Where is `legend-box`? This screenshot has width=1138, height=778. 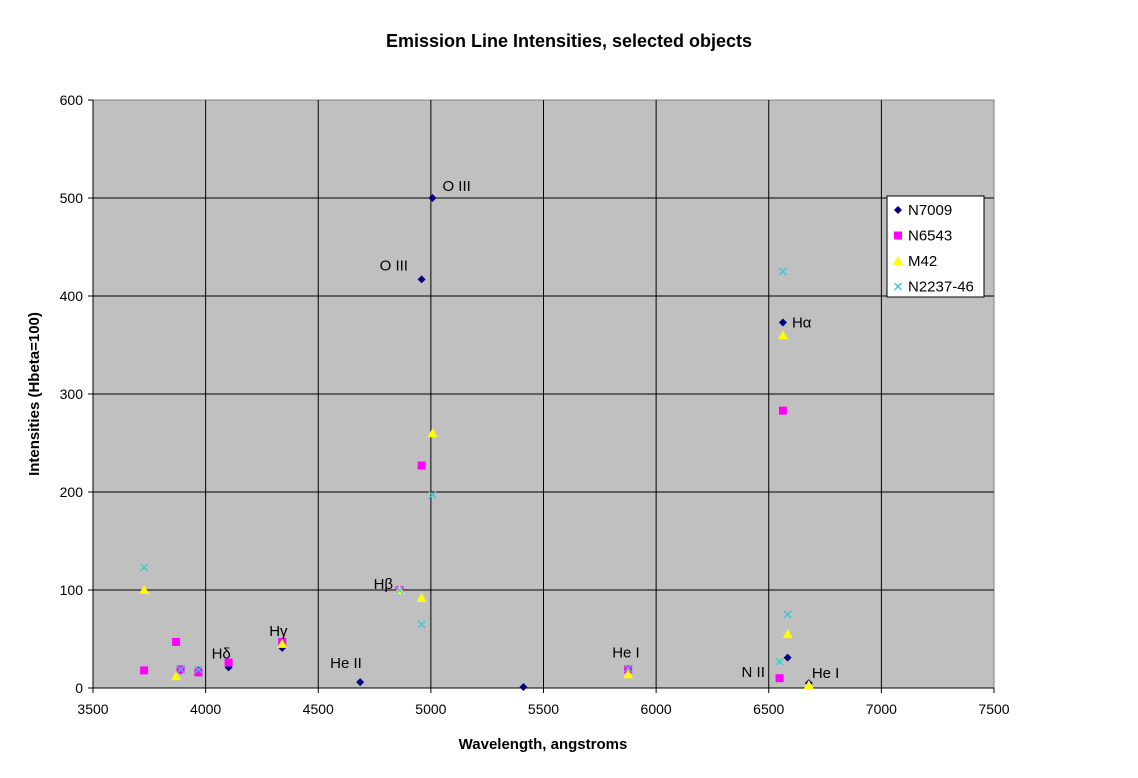 legend-box is located at coordinates (935, 246).